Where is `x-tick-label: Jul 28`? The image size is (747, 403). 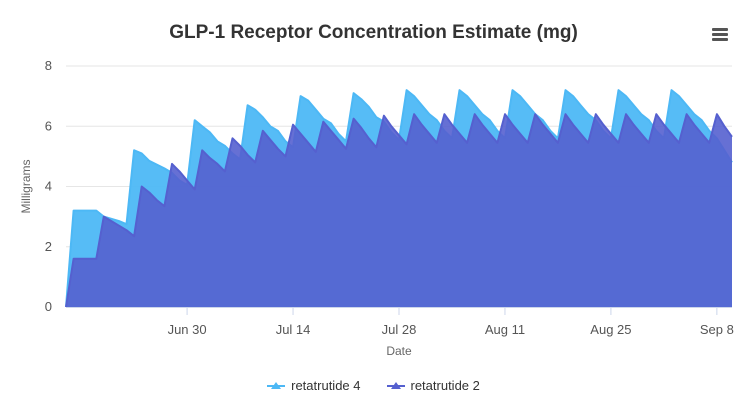
x-tick-label: Jul 28 is located at coordinates (399, 329).